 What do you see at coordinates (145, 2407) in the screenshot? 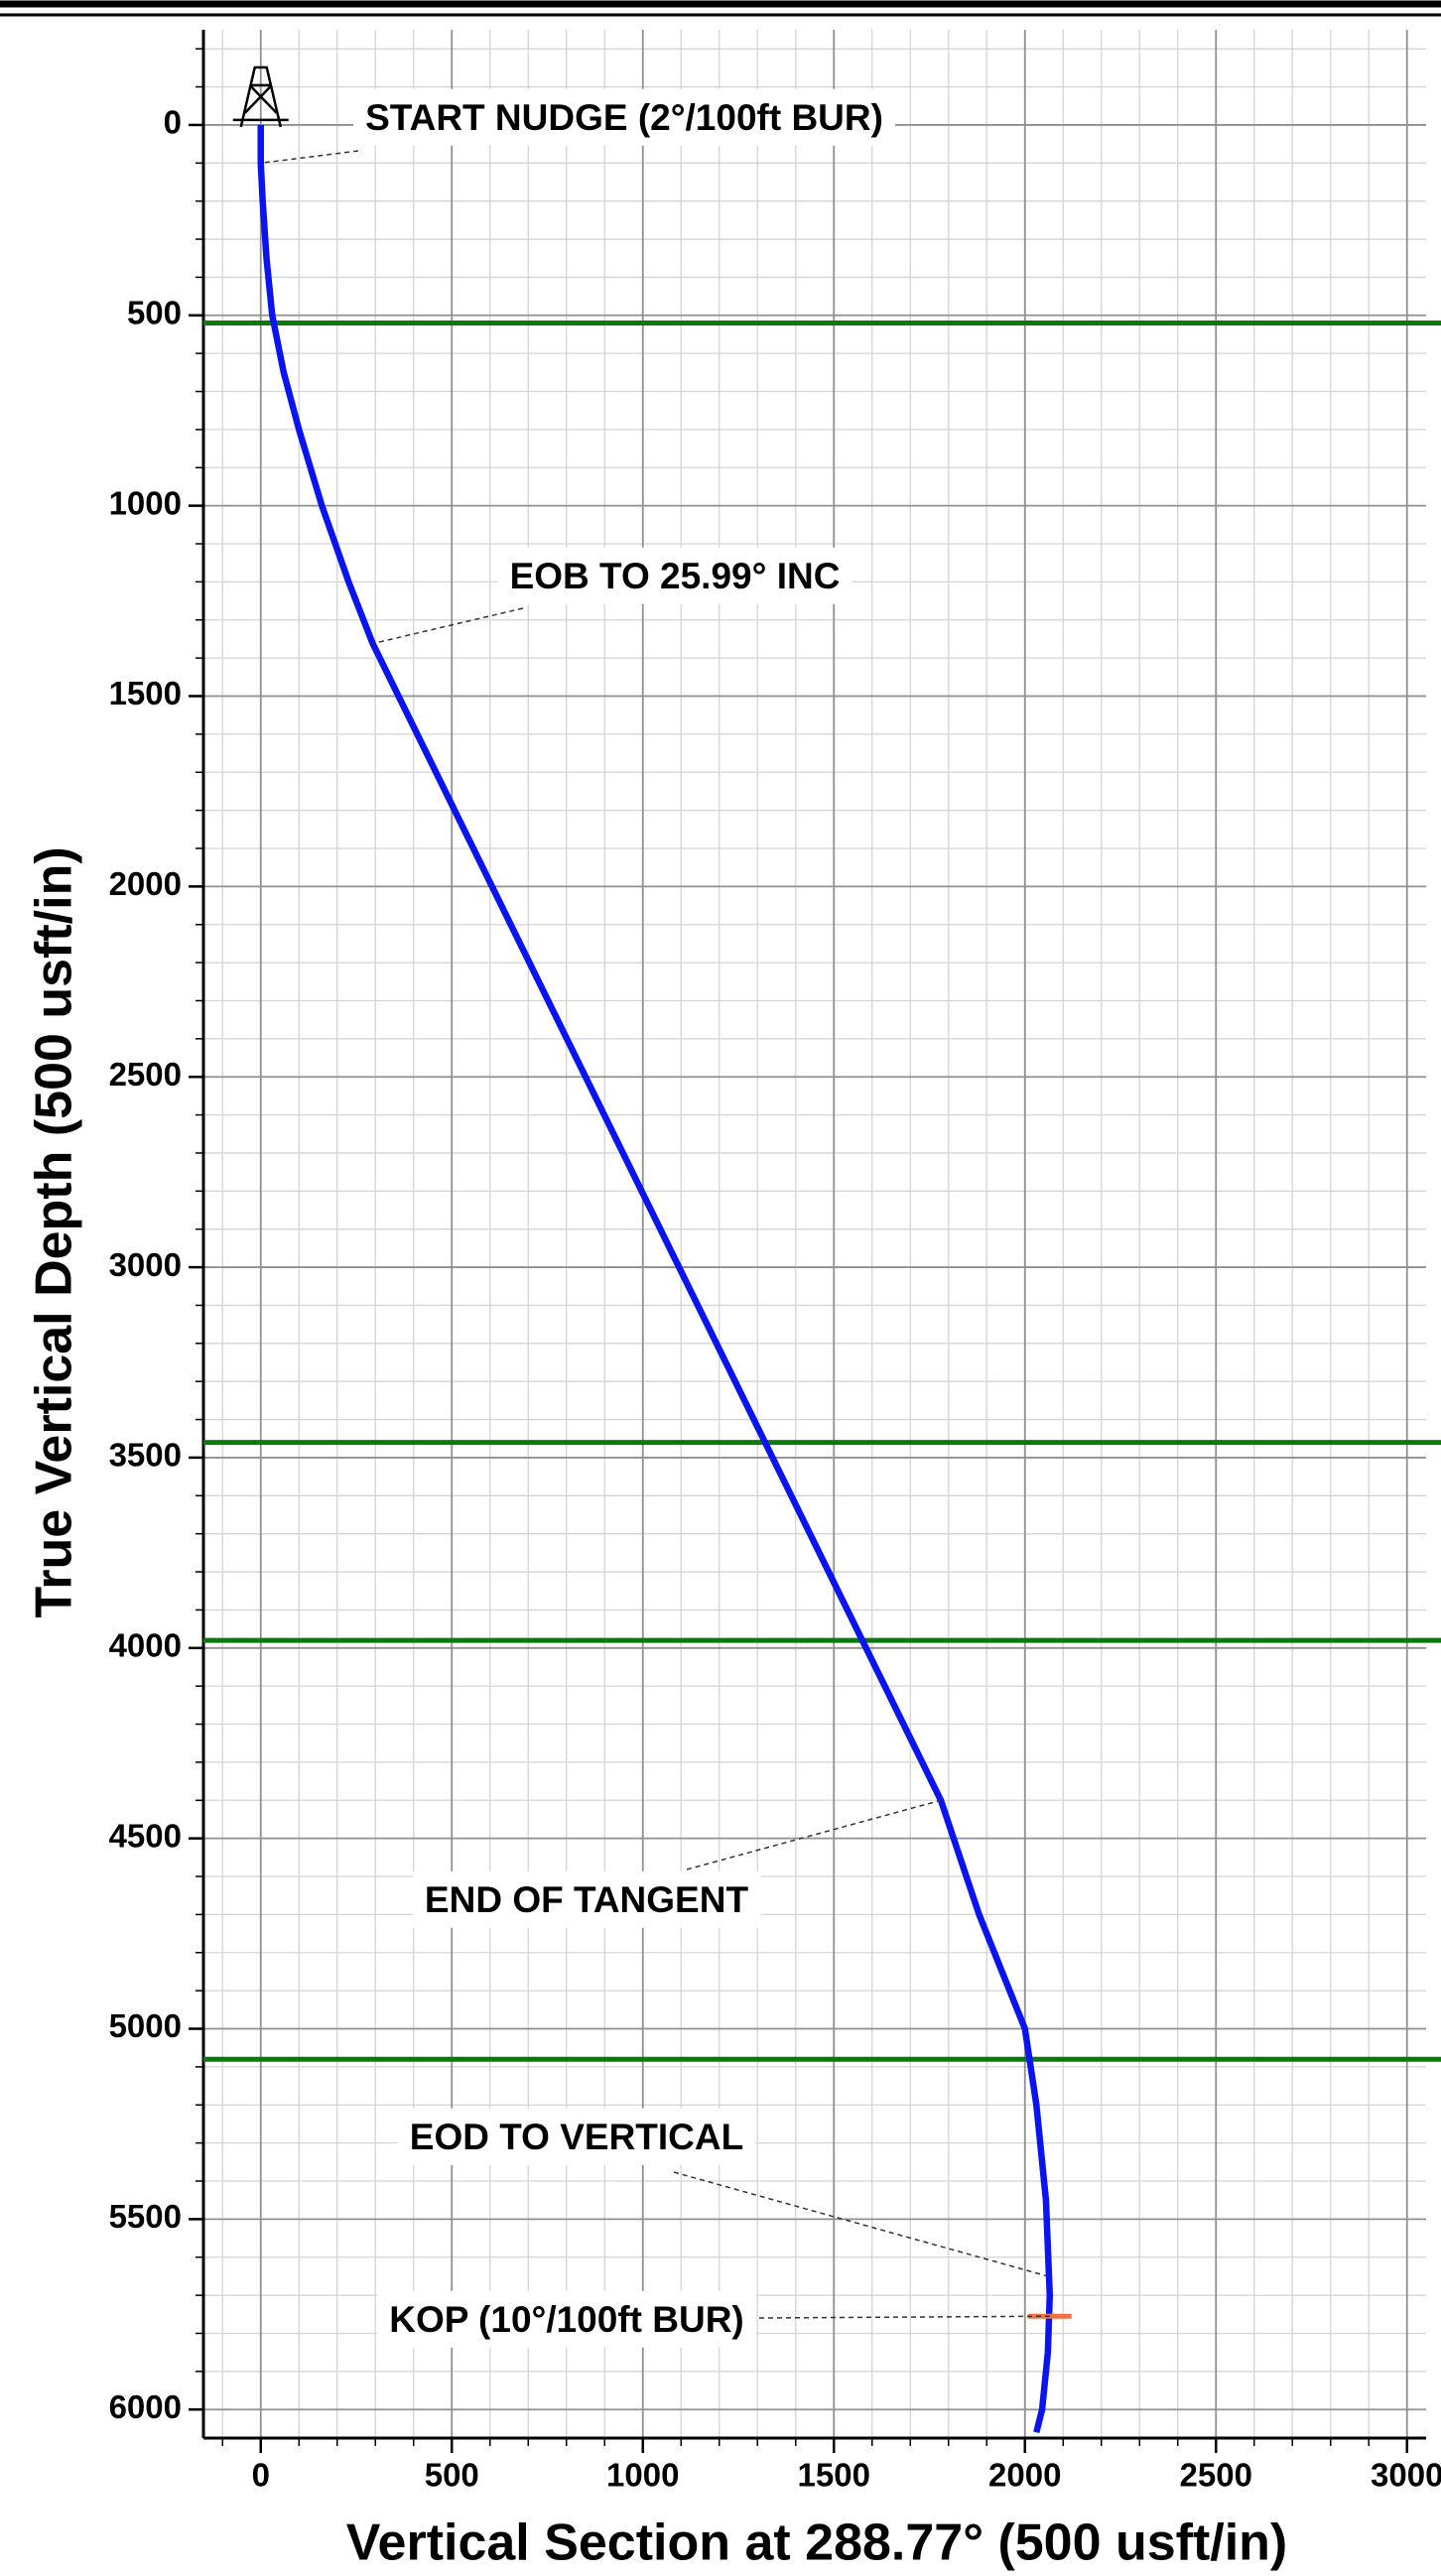
I see `y-tick-label: 6000` at bounding box center [145, 2407].